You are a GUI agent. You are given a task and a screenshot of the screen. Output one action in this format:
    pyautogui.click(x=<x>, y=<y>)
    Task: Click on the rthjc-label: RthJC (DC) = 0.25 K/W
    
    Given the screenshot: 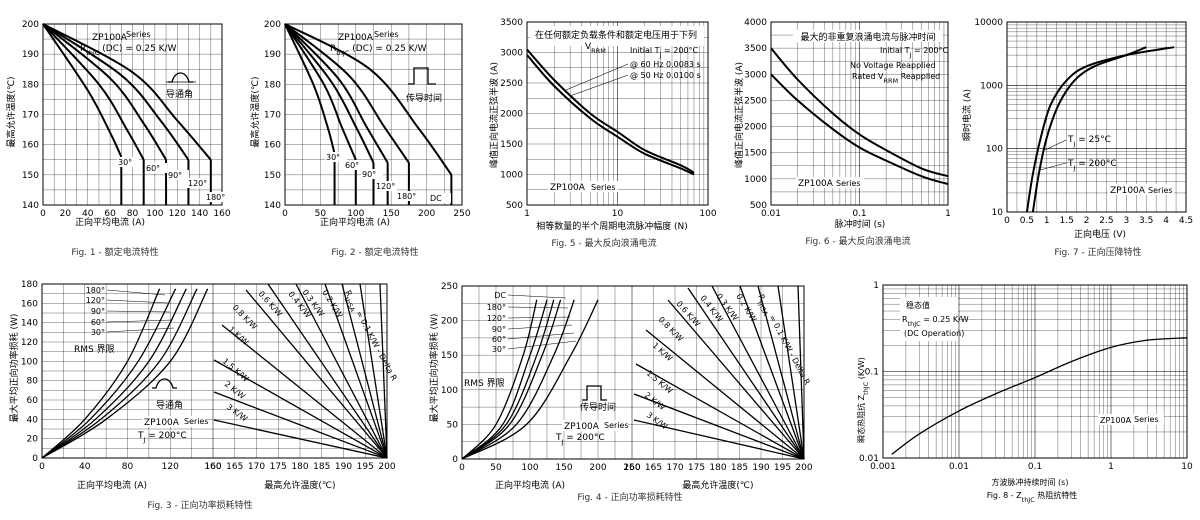 What is the action you would take?
    pyautogui.click(x=128, y=50)
    